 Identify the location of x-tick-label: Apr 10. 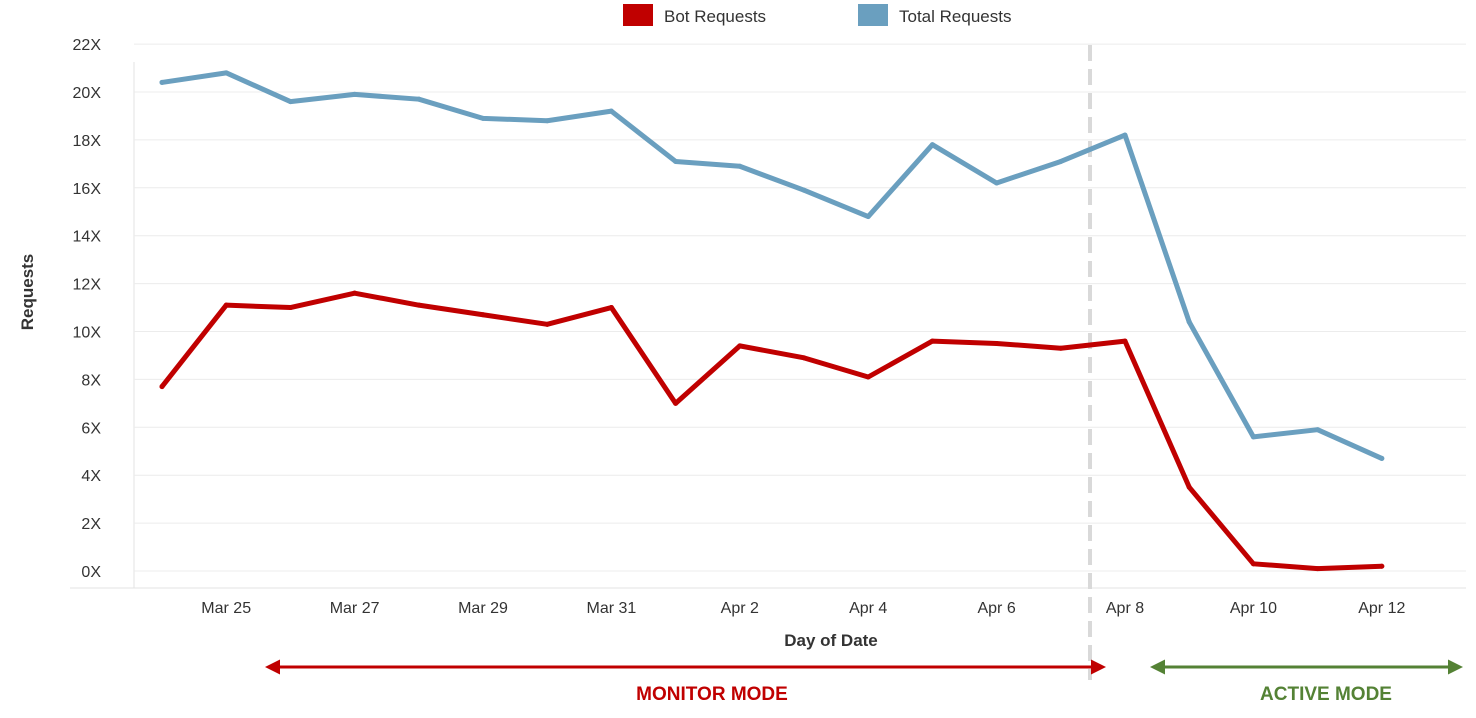
(1253, 608).